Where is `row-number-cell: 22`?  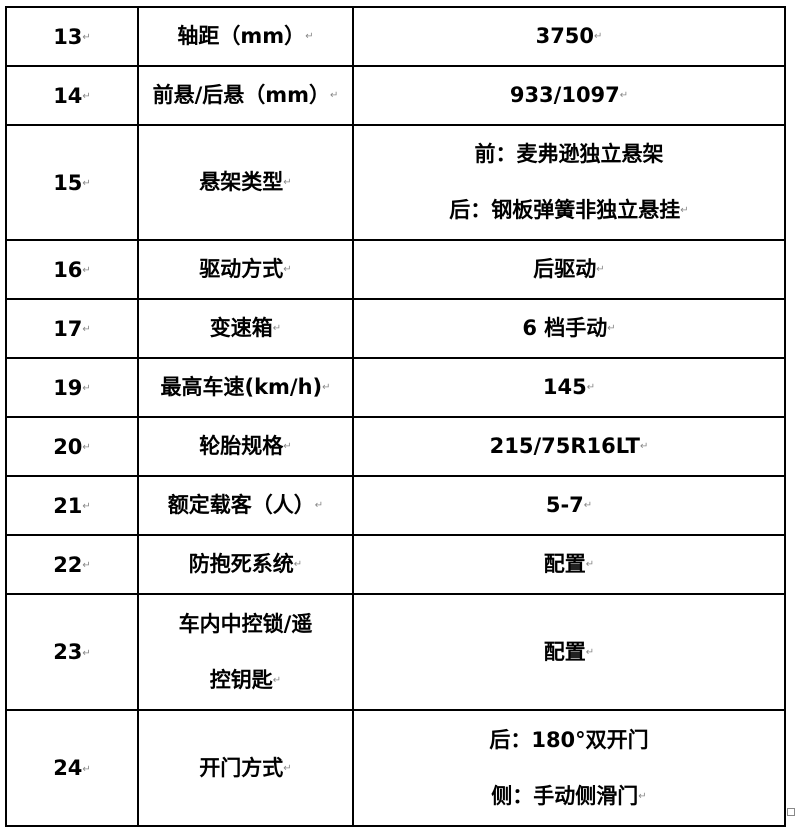 row-number-cell: 22 is located at coordinates (72, 564).